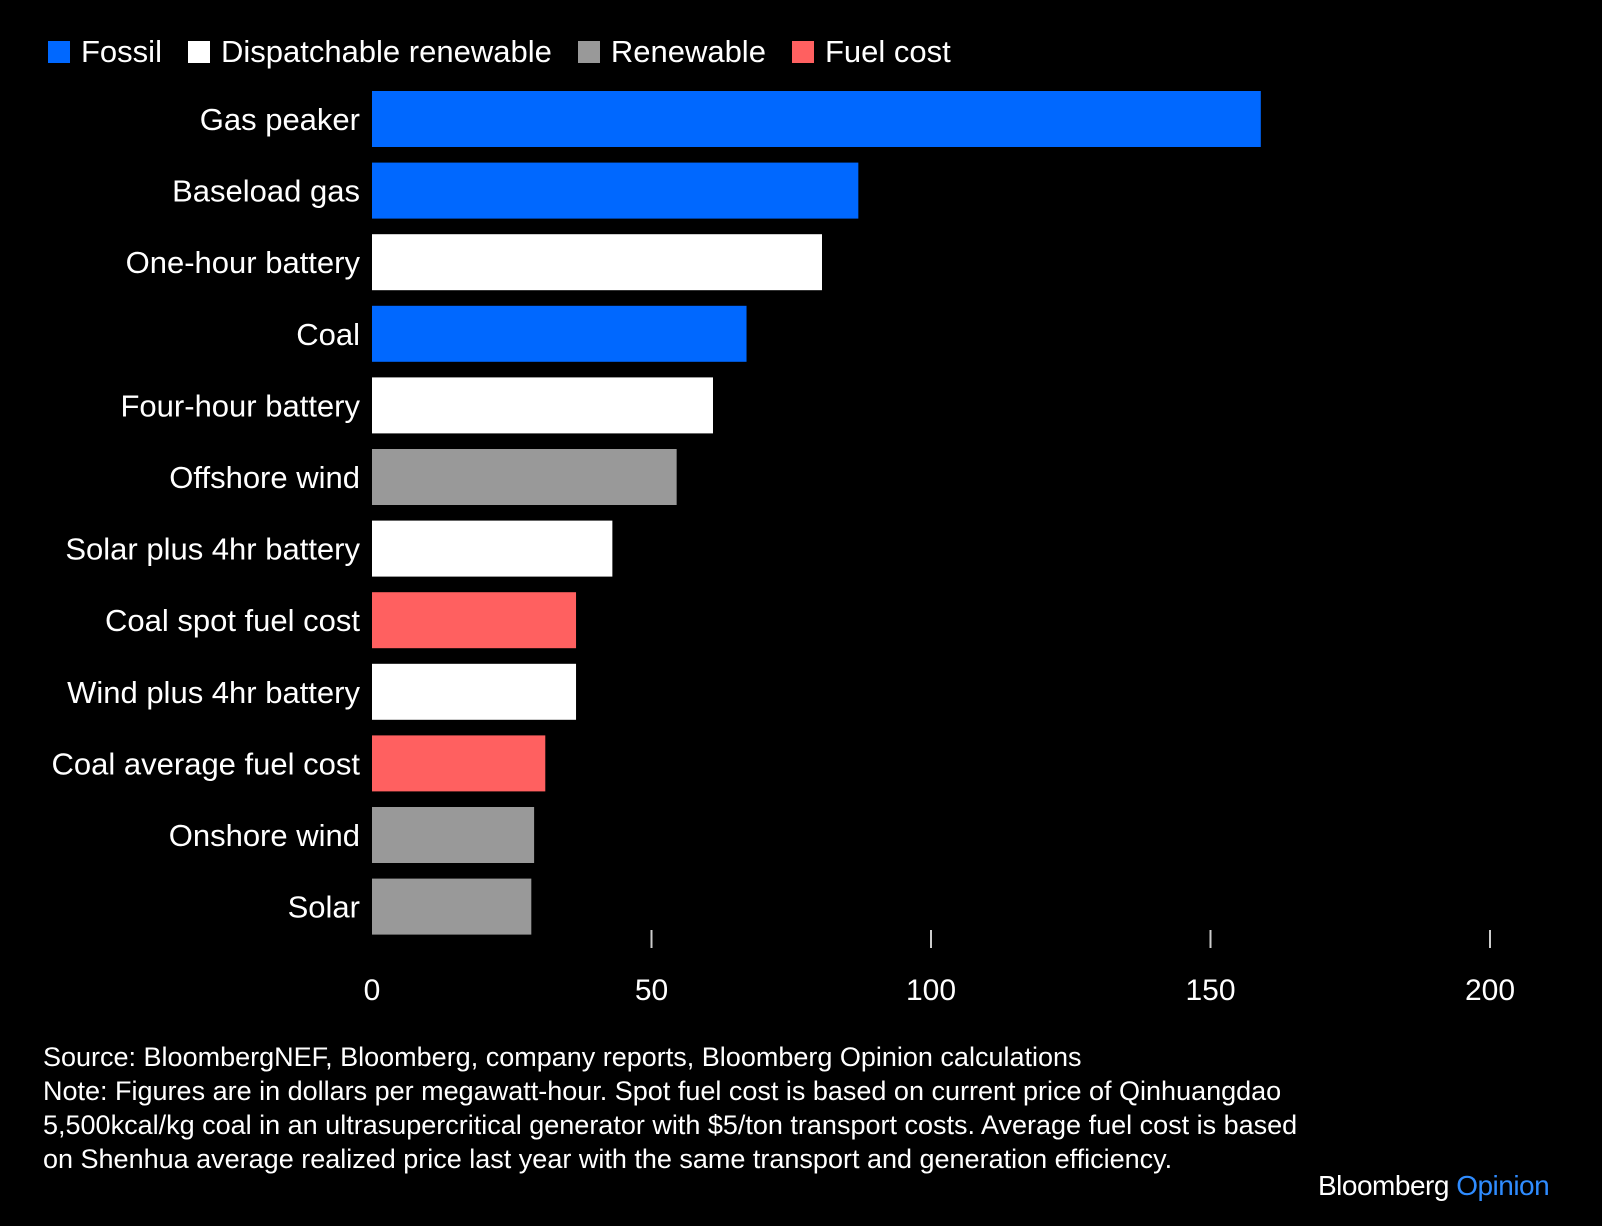  I want to click on bar-solar, so click(452, 906).